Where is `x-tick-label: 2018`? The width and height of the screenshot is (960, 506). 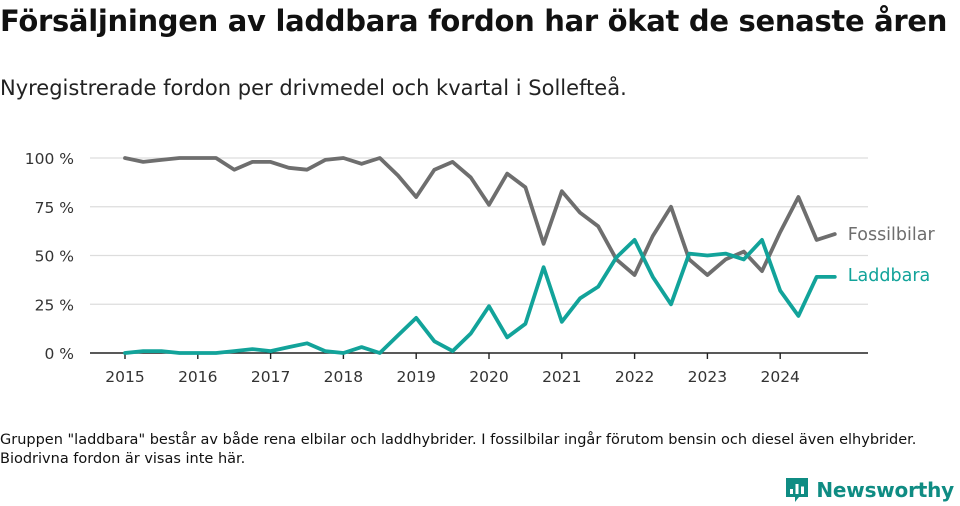 x-tick-label: 2018 is located at coordinates (343, 377).